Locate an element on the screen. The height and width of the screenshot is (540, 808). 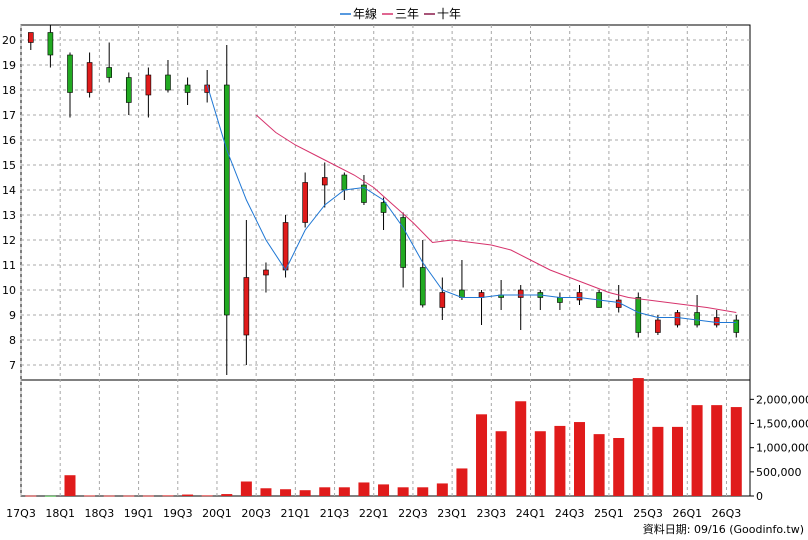
x-tick-label: 23Q1 is located at coordinates (452, 513).